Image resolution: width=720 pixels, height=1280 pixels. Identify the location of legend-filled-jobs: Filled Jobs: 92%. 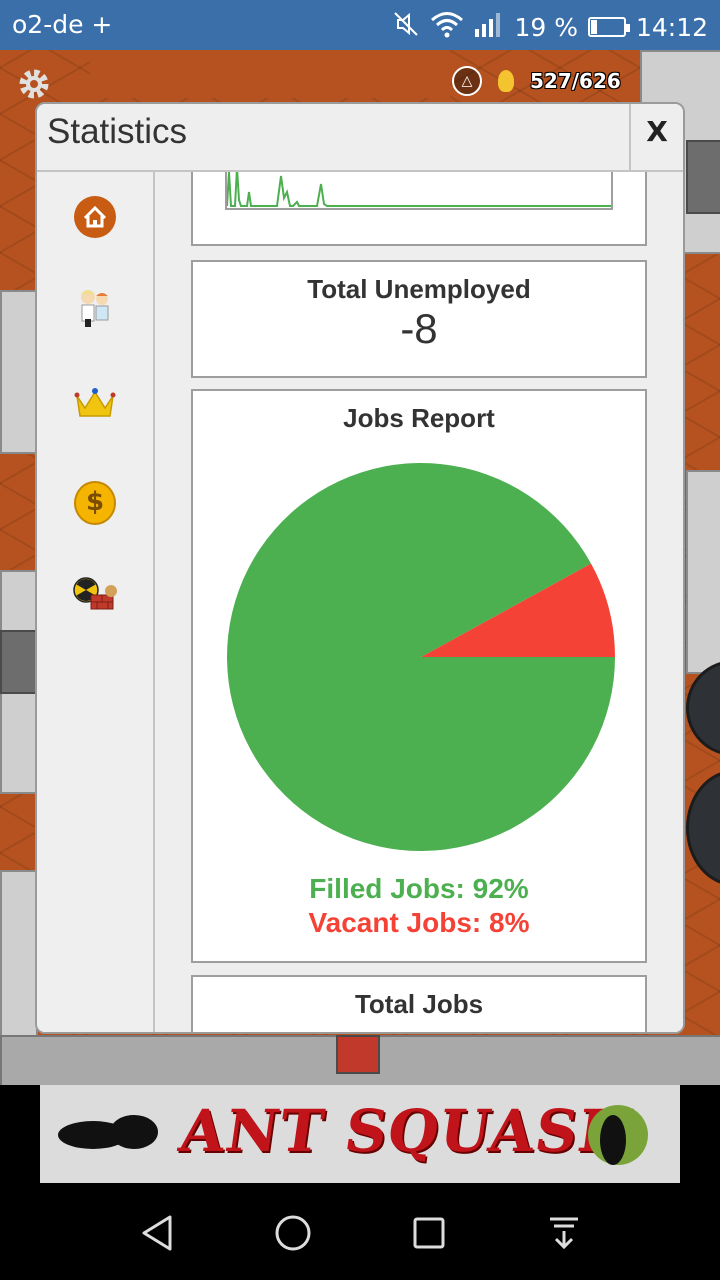
(419, 888).